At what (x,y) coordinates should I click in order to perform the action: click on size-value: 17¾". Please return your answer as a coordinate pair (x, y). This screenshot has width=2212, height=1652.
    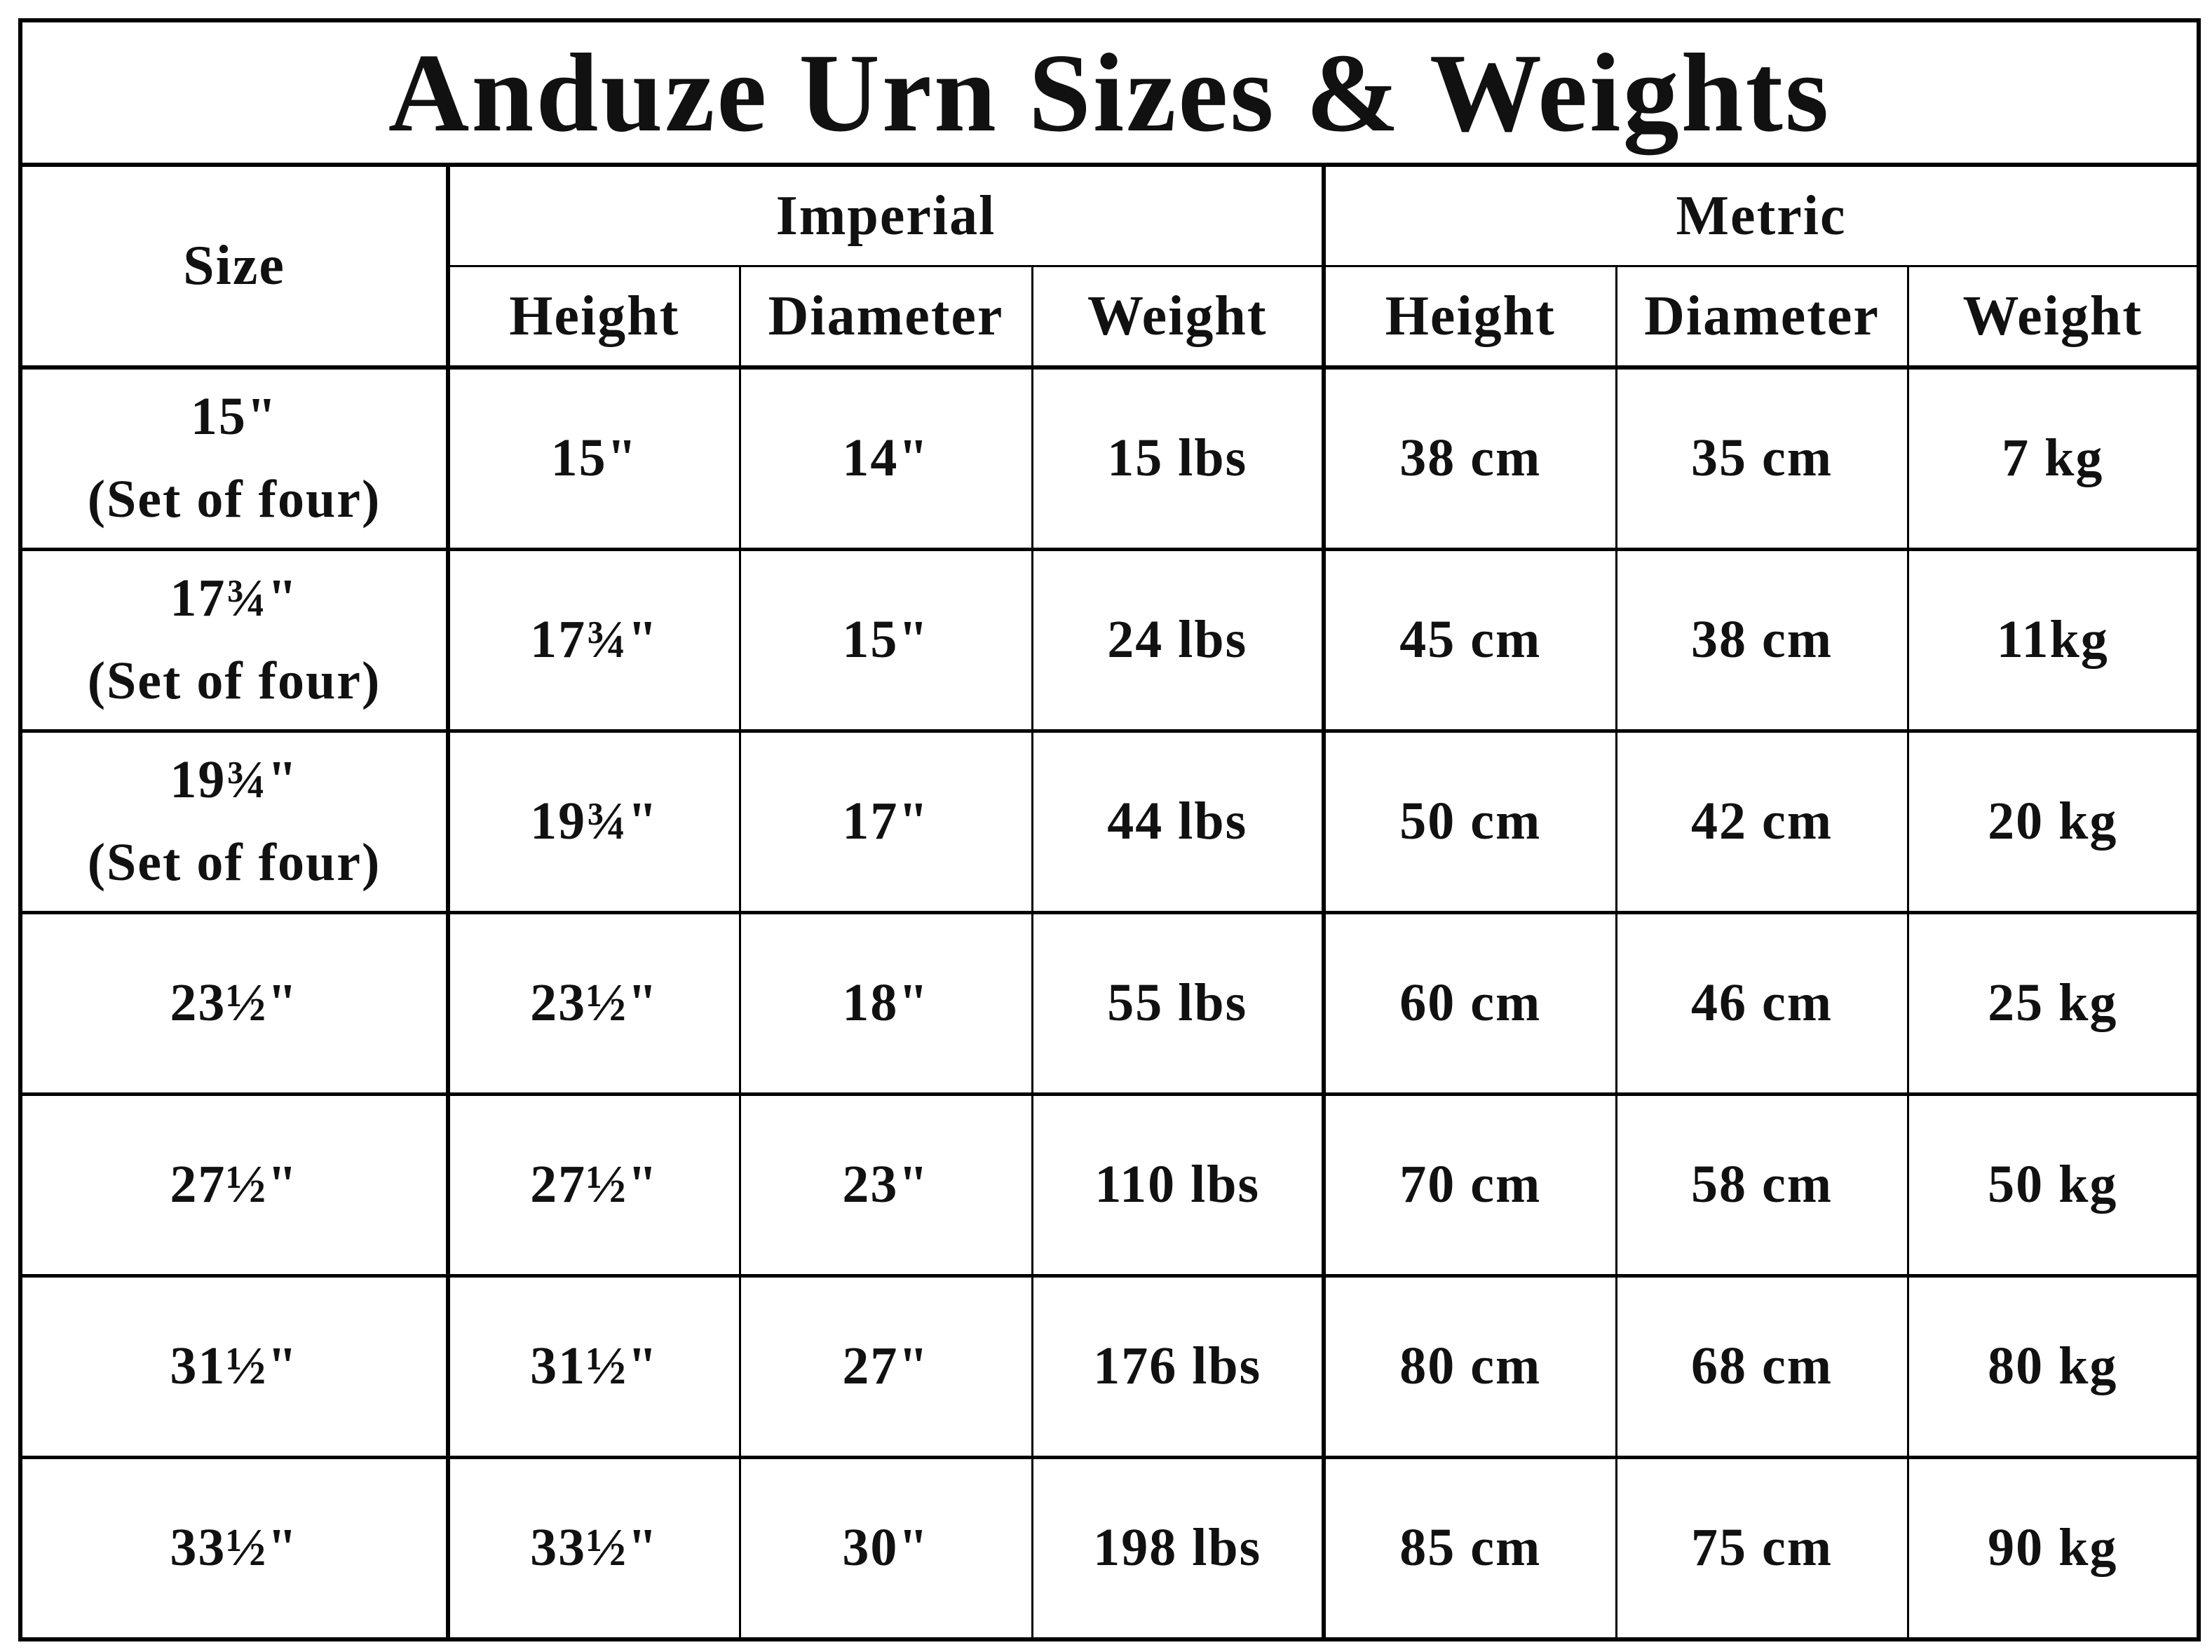
    Looking at the image, I should click on (234, 598).